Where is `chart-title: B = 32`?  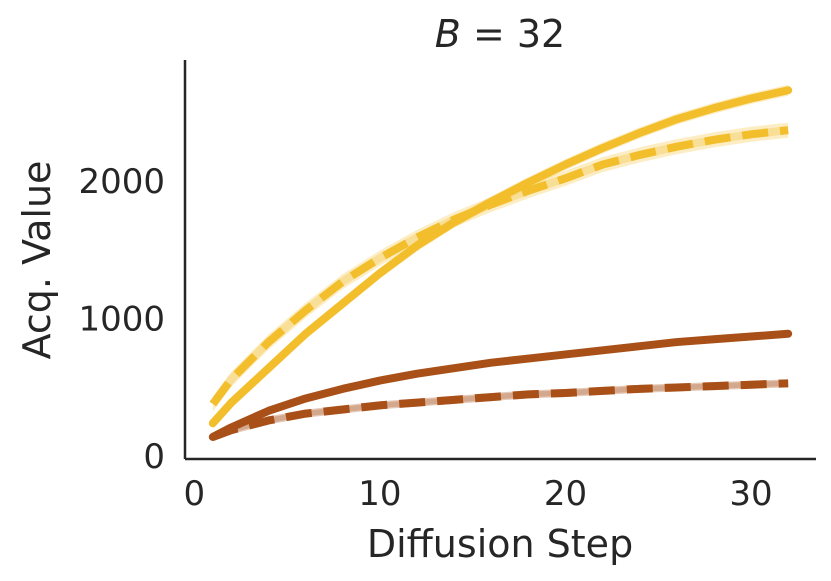
chart-title: B = 32 is located at coordinates (500, 34).